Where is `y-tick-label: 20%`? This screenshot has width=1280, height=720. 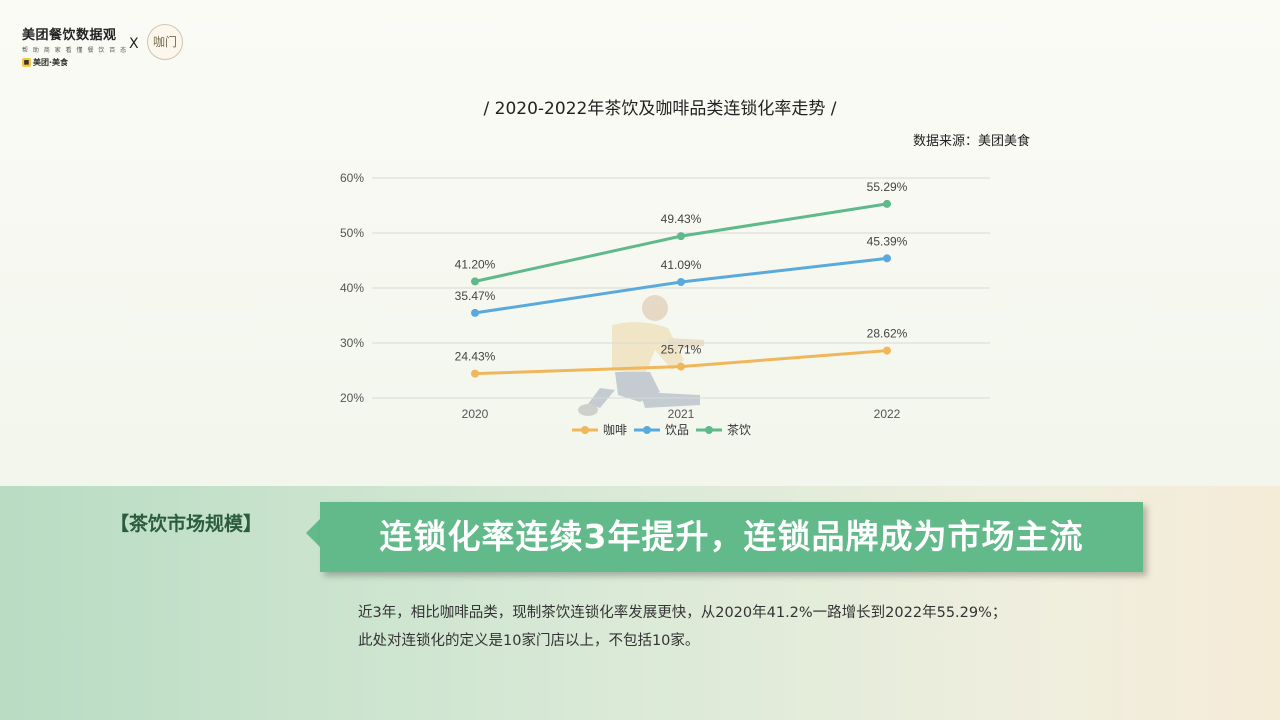
y-tick-label: 20% is located at coordinates (352, 398).